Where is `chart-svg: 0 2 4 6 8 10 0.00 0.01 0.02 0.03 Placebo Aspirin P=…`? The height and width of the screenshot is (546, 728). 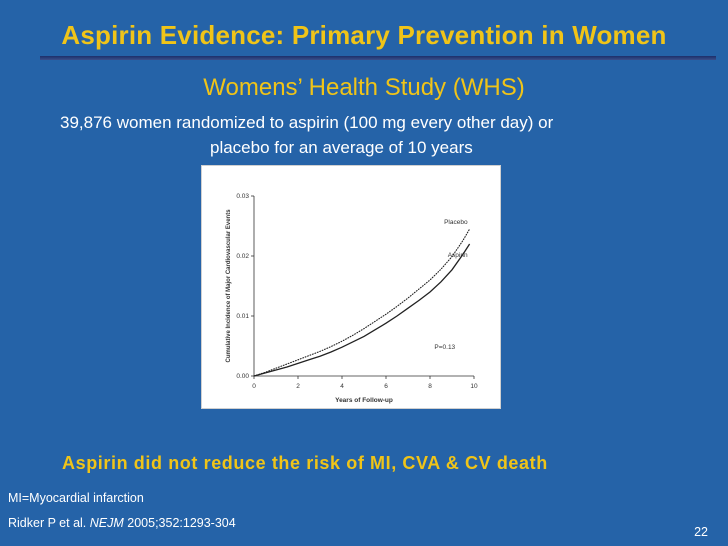 chart-svg: 0 2 4 6 8 10 0.00 0.01 0.02 0.03 Placebo Aspirin P=… is located at coordinates (352, 298).